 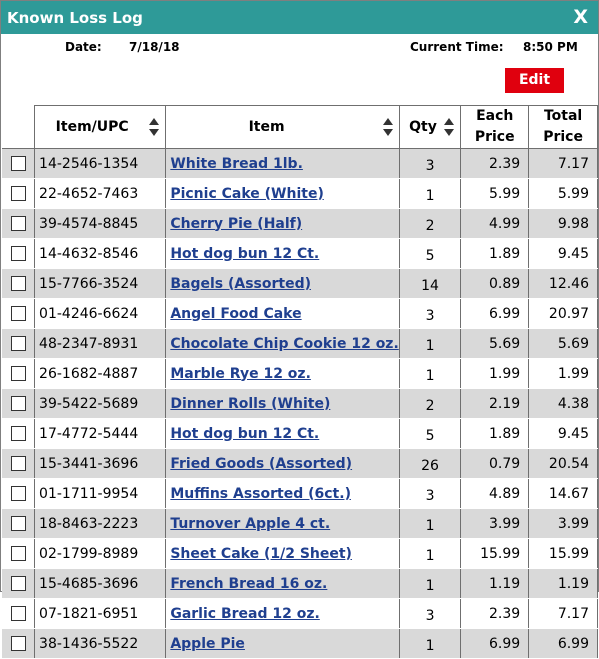 I want to click on upc-cell: 15-4685-3696, so click(x=100, y=583).